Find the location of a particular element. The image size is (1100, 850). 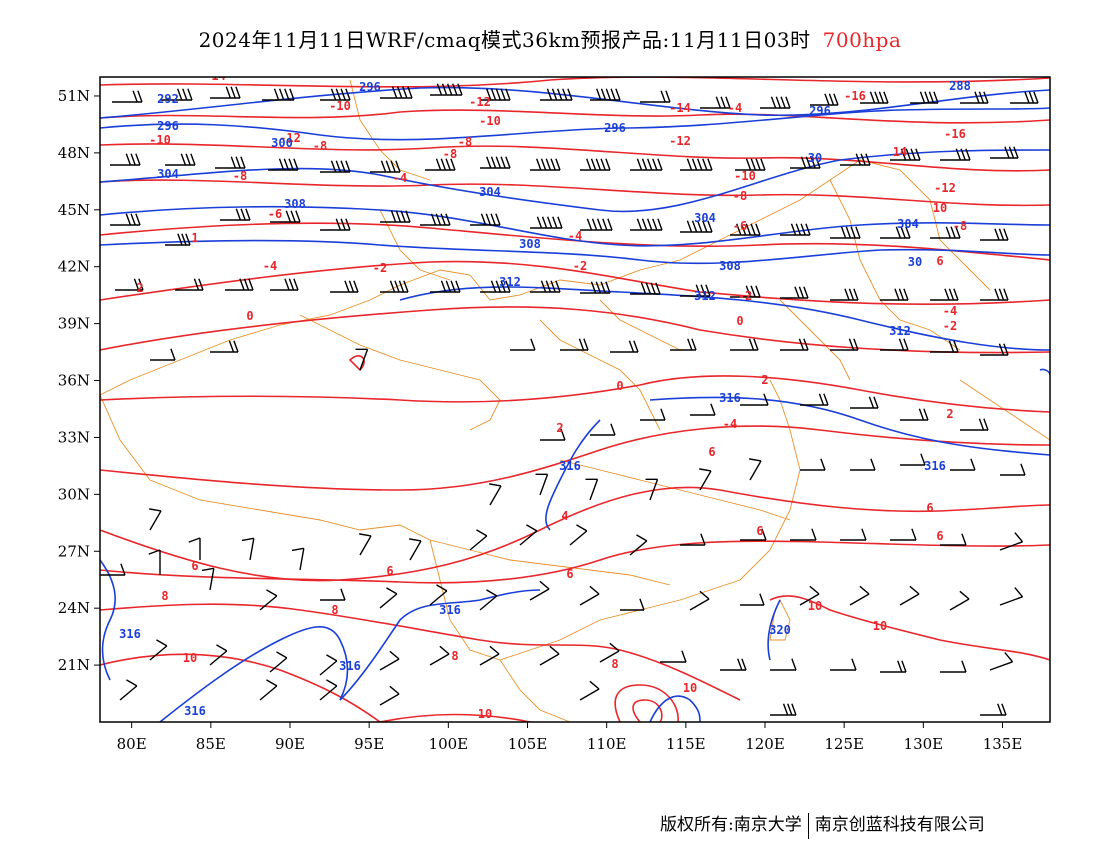

height-label: 296 is located at coordinates (615, 128).